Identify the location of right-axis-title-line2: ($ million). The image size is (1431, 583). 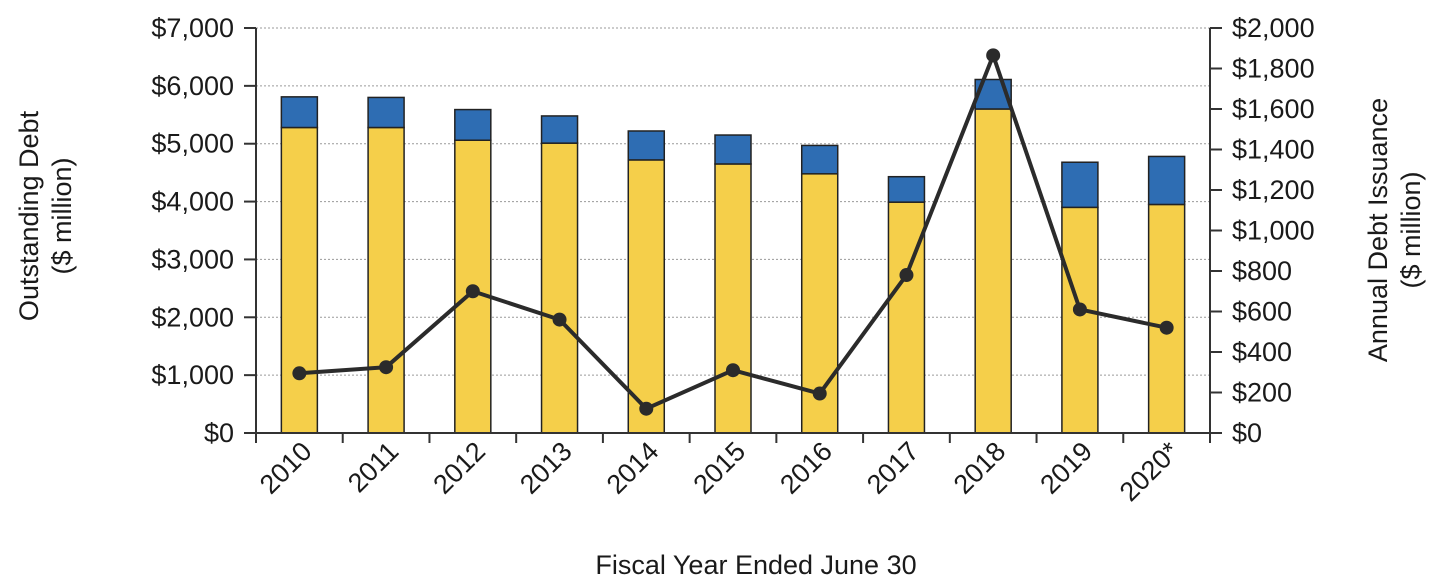
(1411, 229).